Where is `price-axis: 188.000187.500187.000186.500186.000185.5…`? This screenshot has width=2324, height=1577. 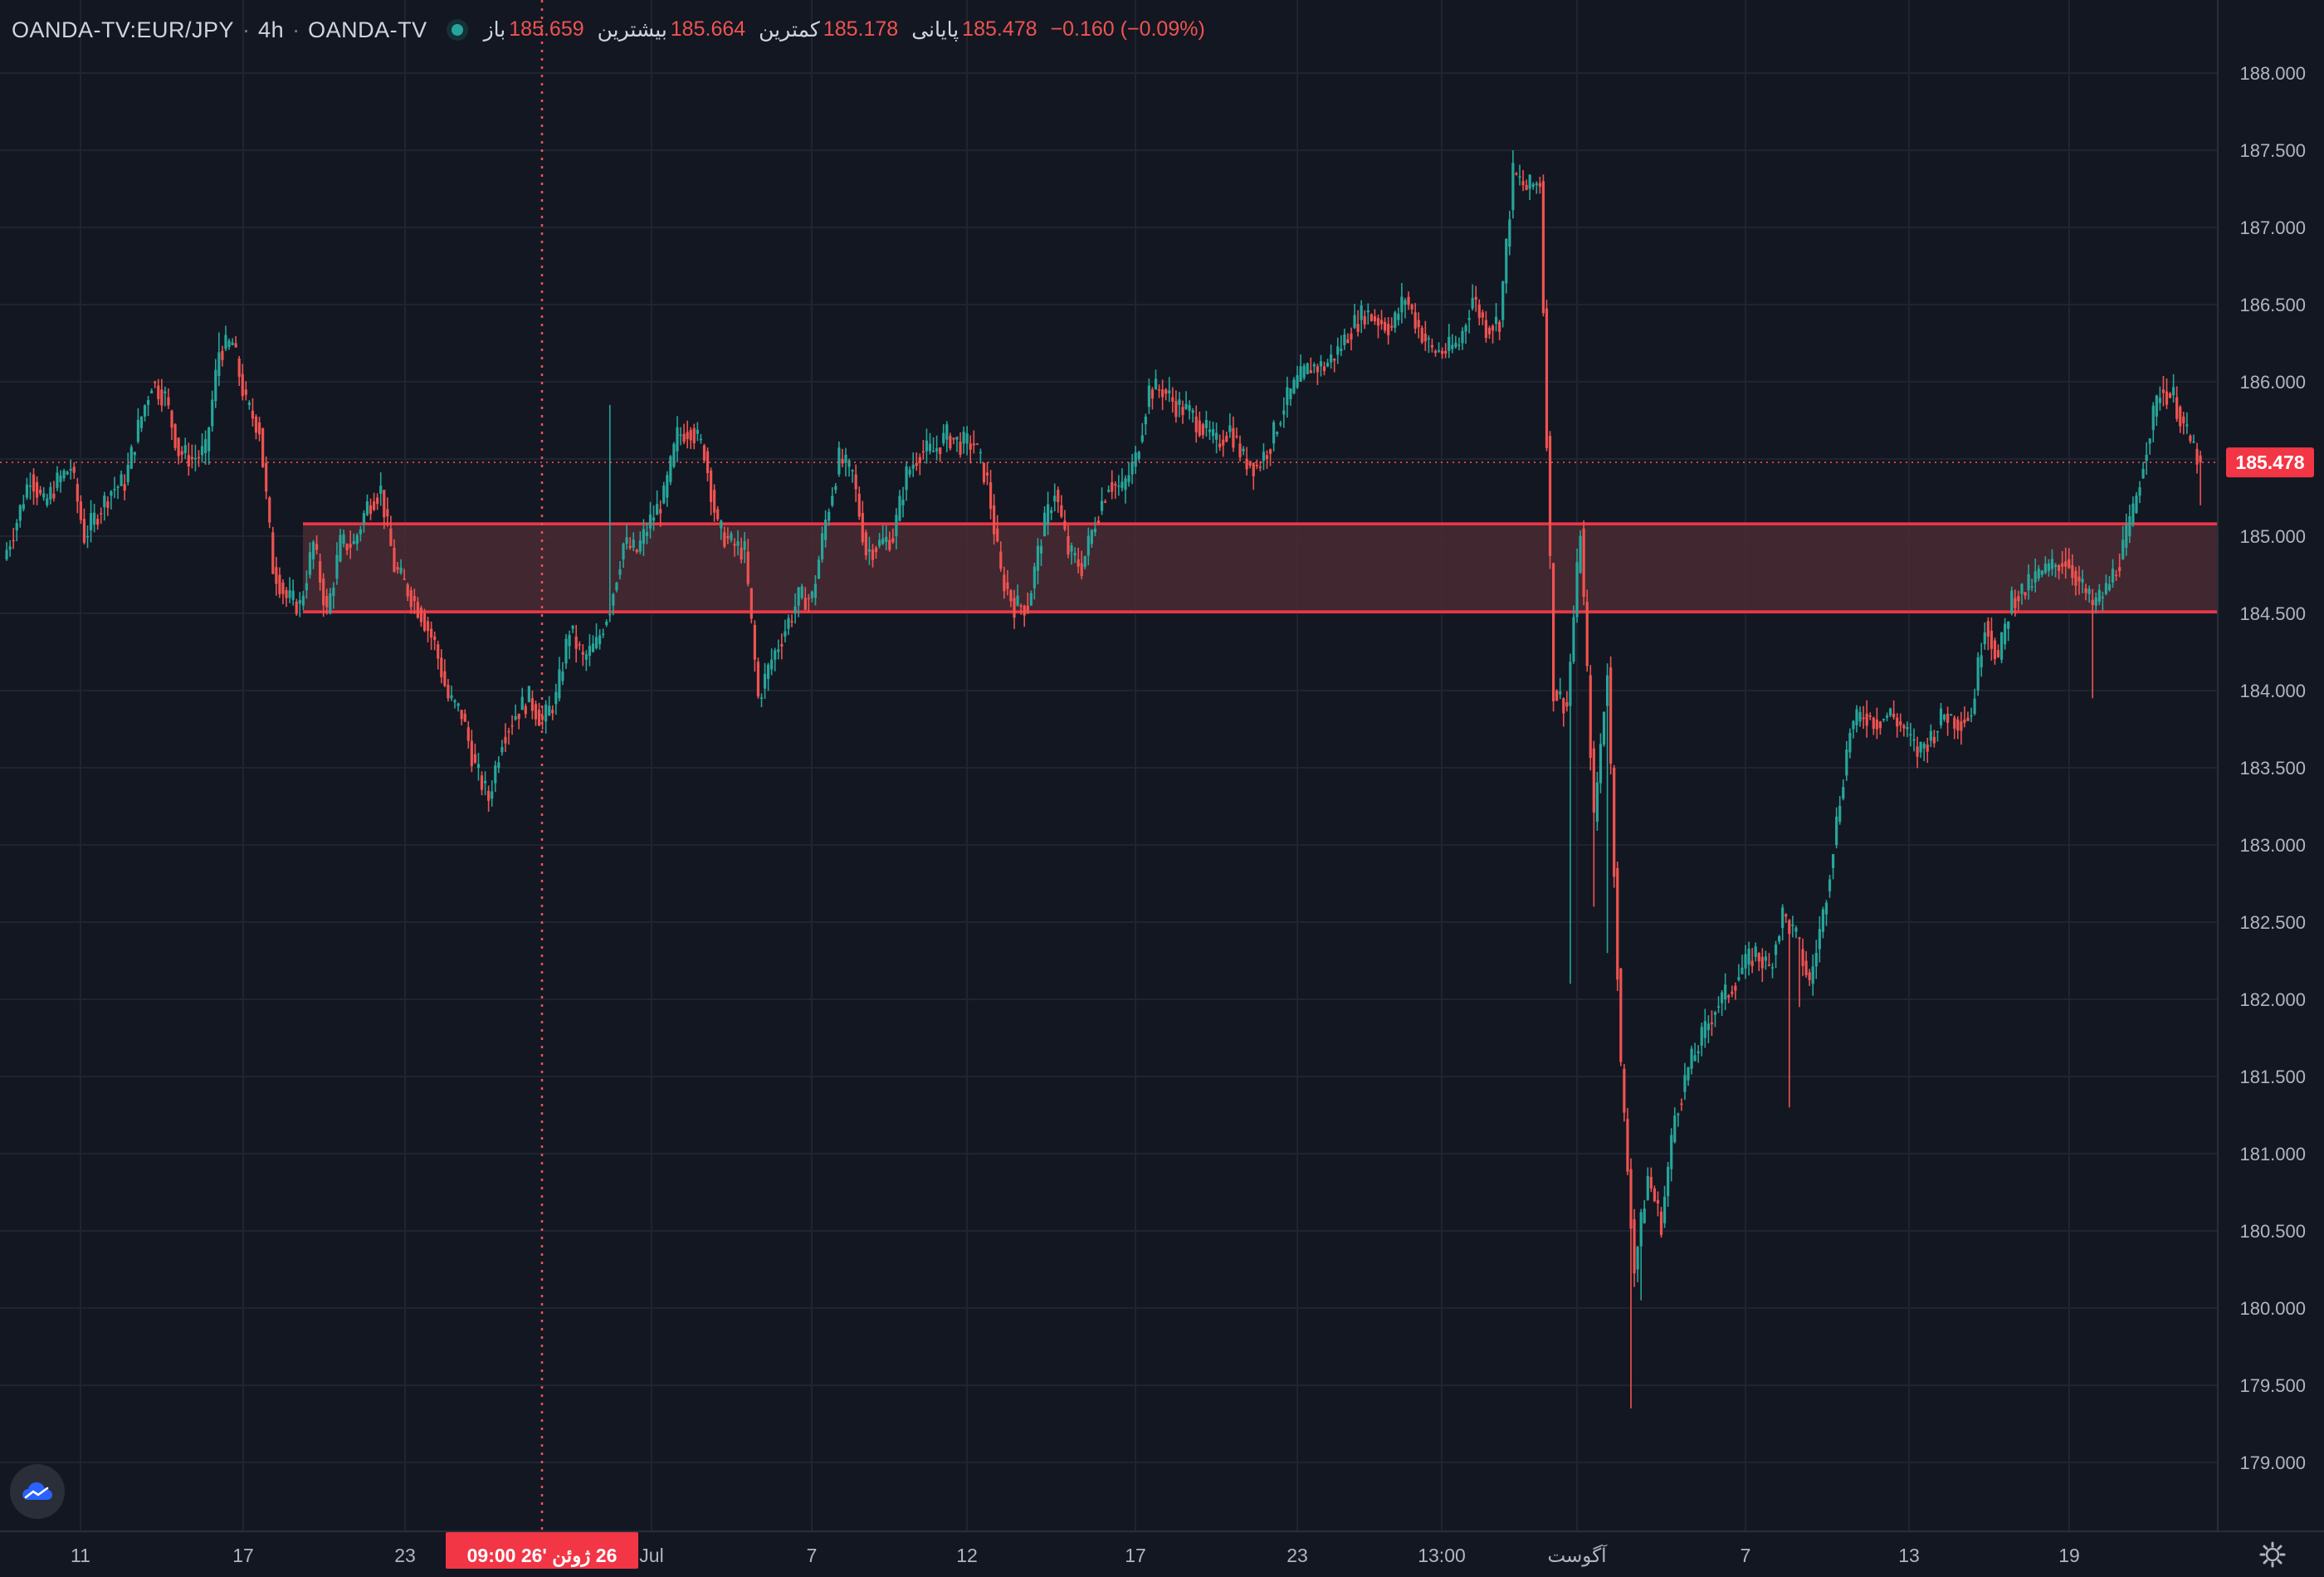 price-axis: 188.000187.500187.000186.500186.000185.5… is located at coordinates (2270, 788).